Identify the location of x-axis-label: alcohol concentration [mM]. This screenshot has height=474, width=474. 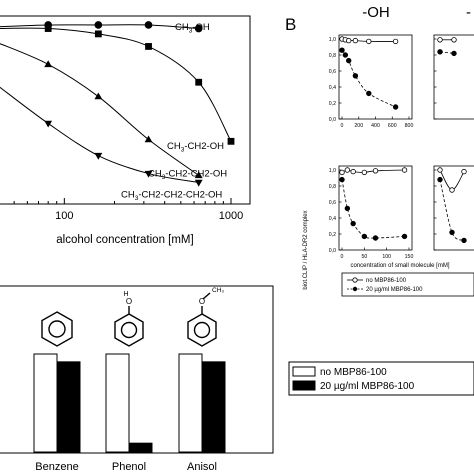
(124, 240).